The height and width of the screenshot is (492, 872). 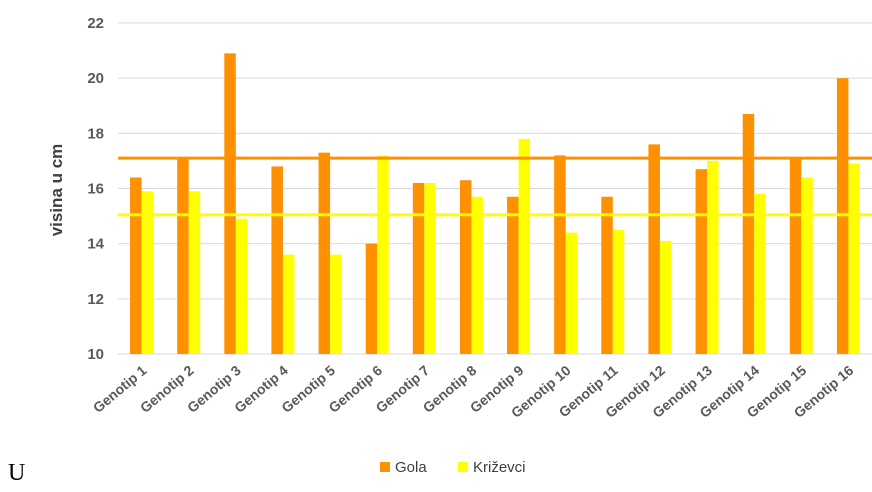 What do you see at coordinates (453, 467) in the screenshot?
I see `legend: Gola Križevci` at bounding box center [453, 467].